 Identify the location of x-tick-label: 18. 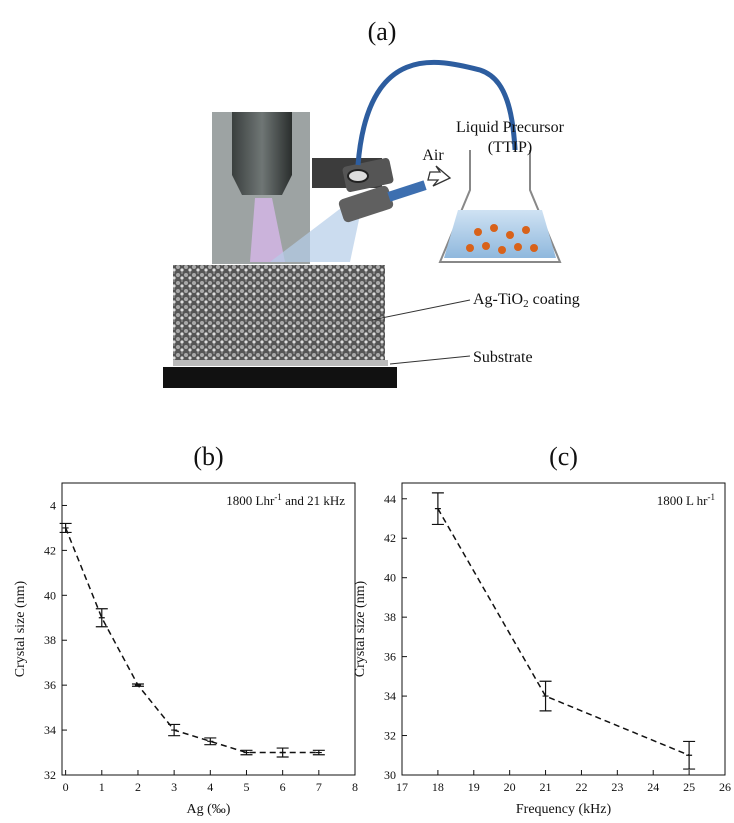
(438, 787).